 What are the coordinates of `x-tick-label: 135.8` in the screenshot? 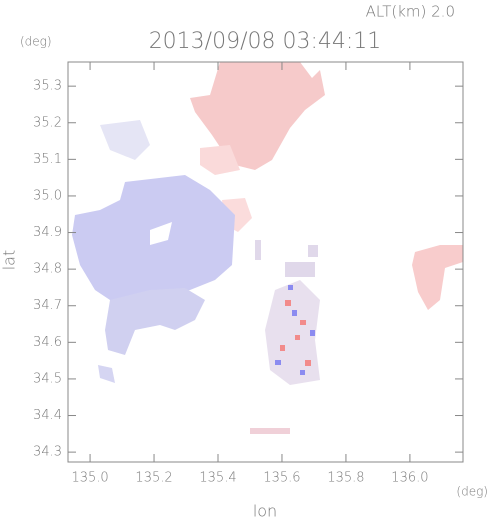 It's located at (345, 478).